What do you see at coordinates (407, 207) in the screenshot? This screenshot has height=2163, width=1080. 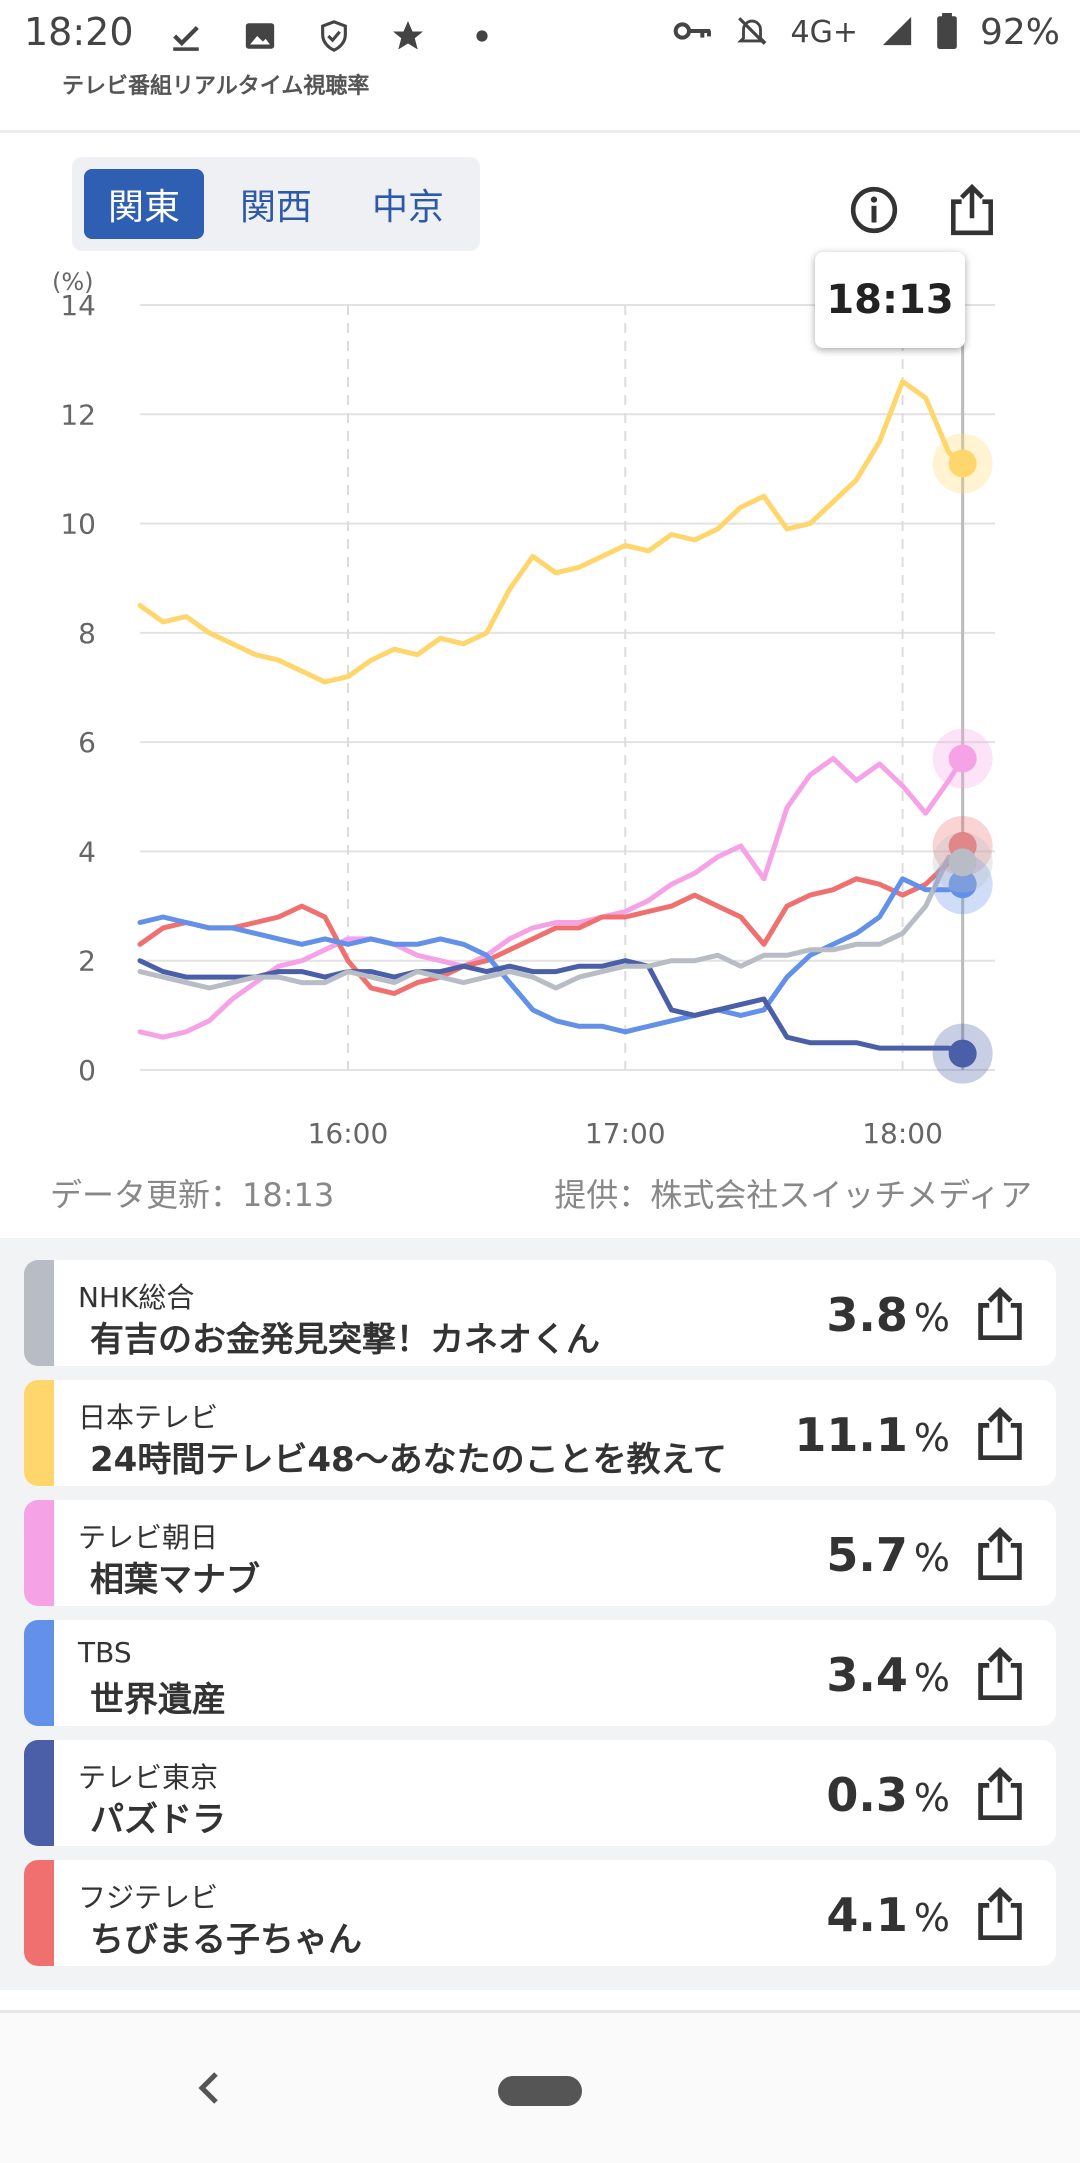 I see `tab-chukyo: 中京` at bounding box center [407, 207].